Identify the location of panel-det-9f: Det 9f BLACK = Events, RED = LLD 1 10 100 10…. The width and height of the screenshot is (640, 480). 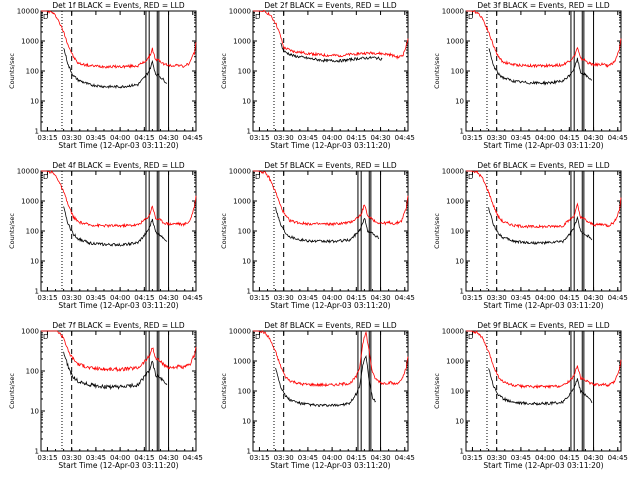
(530, 395).